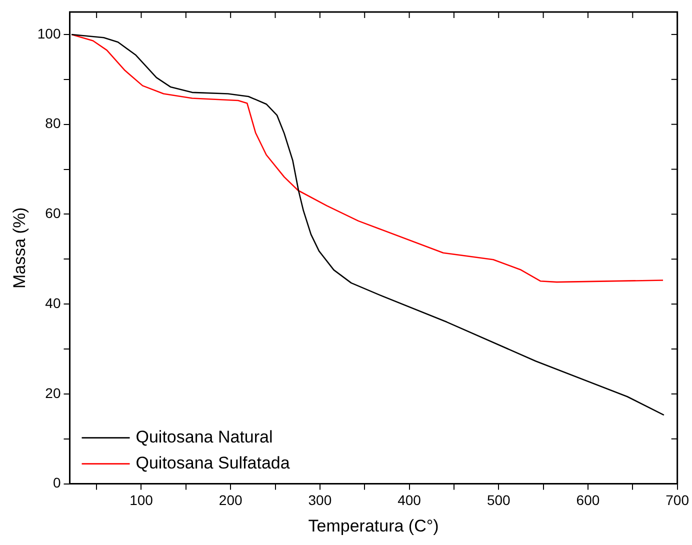 The width and height of the screenshot is (692, 545). What do you see at coordinates (230, 500) in the screenshot?
I see `x-tick-label: 200` at bounding box center [230, 500].